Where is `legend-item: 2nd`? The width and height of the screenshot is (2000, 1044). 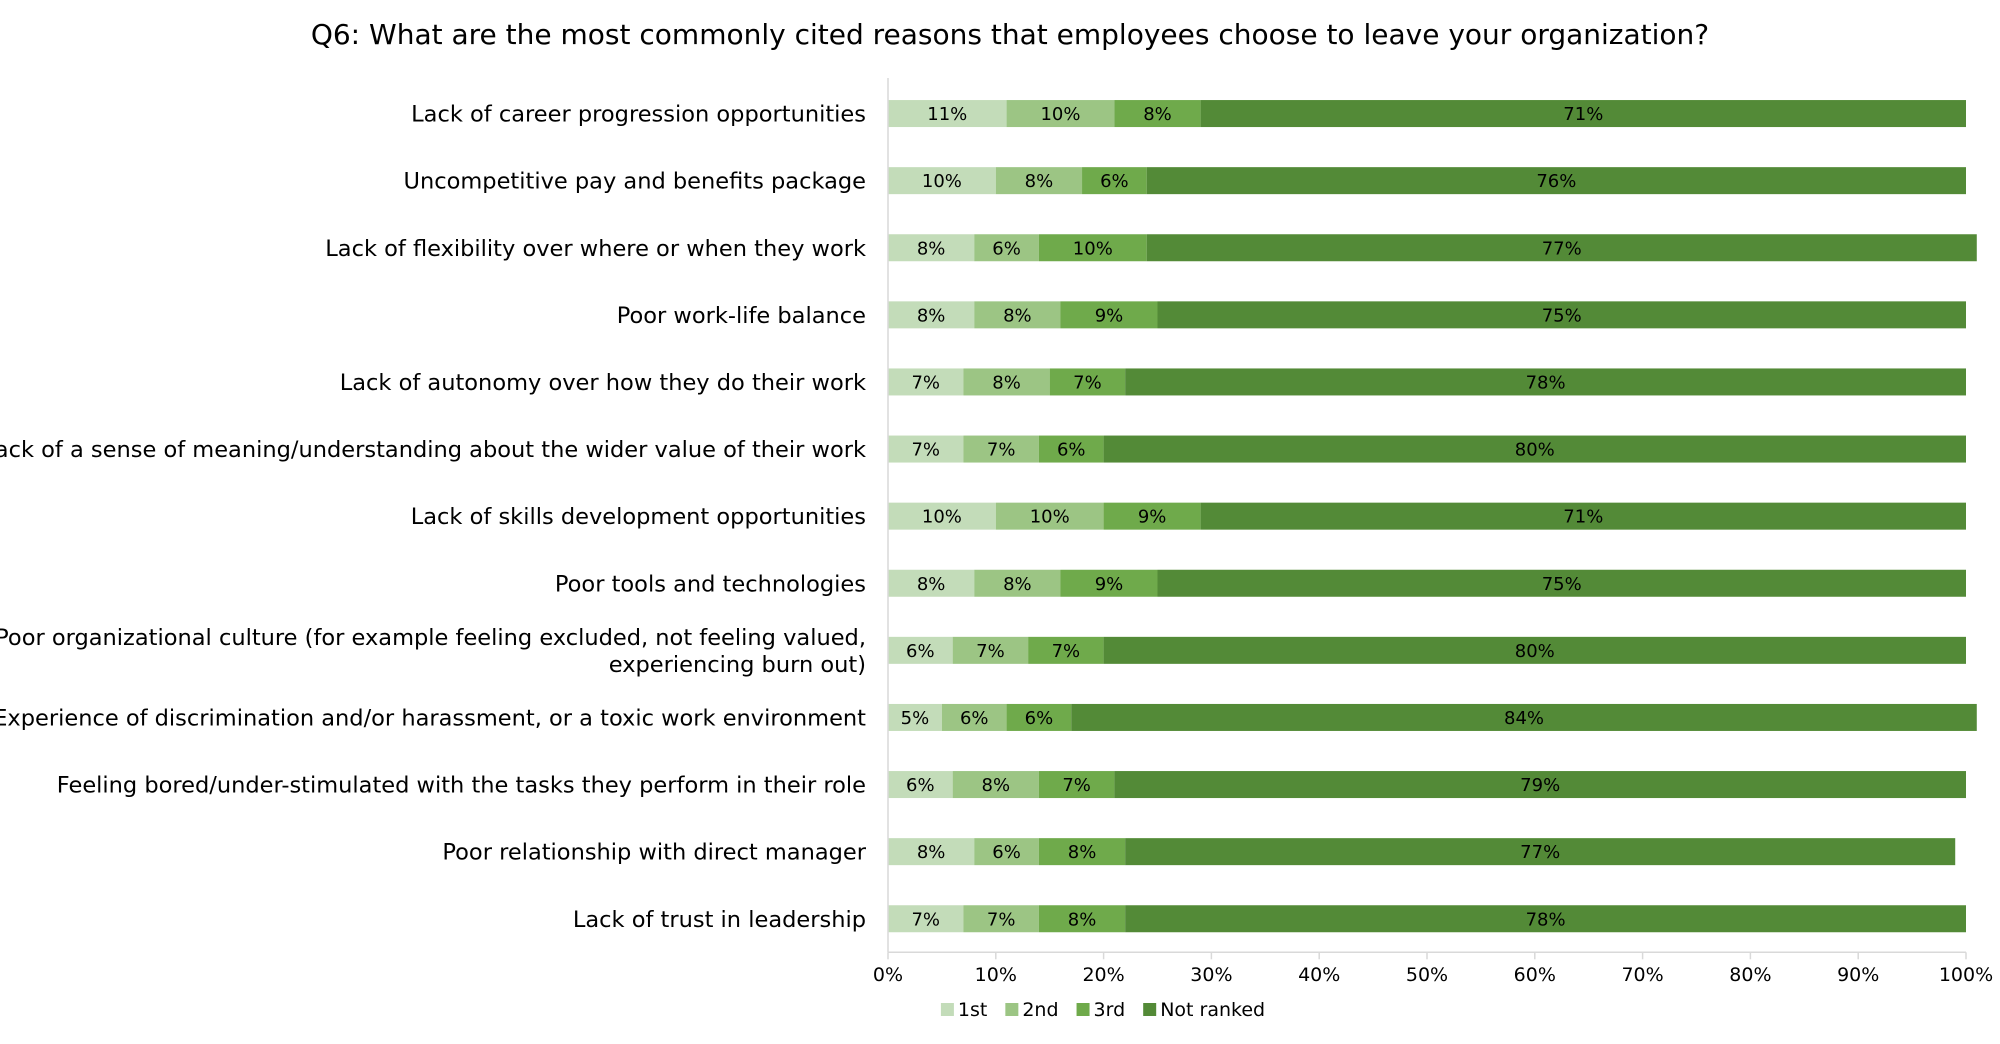 legend-item: 2nd is located at coordinates (1032, 1010).